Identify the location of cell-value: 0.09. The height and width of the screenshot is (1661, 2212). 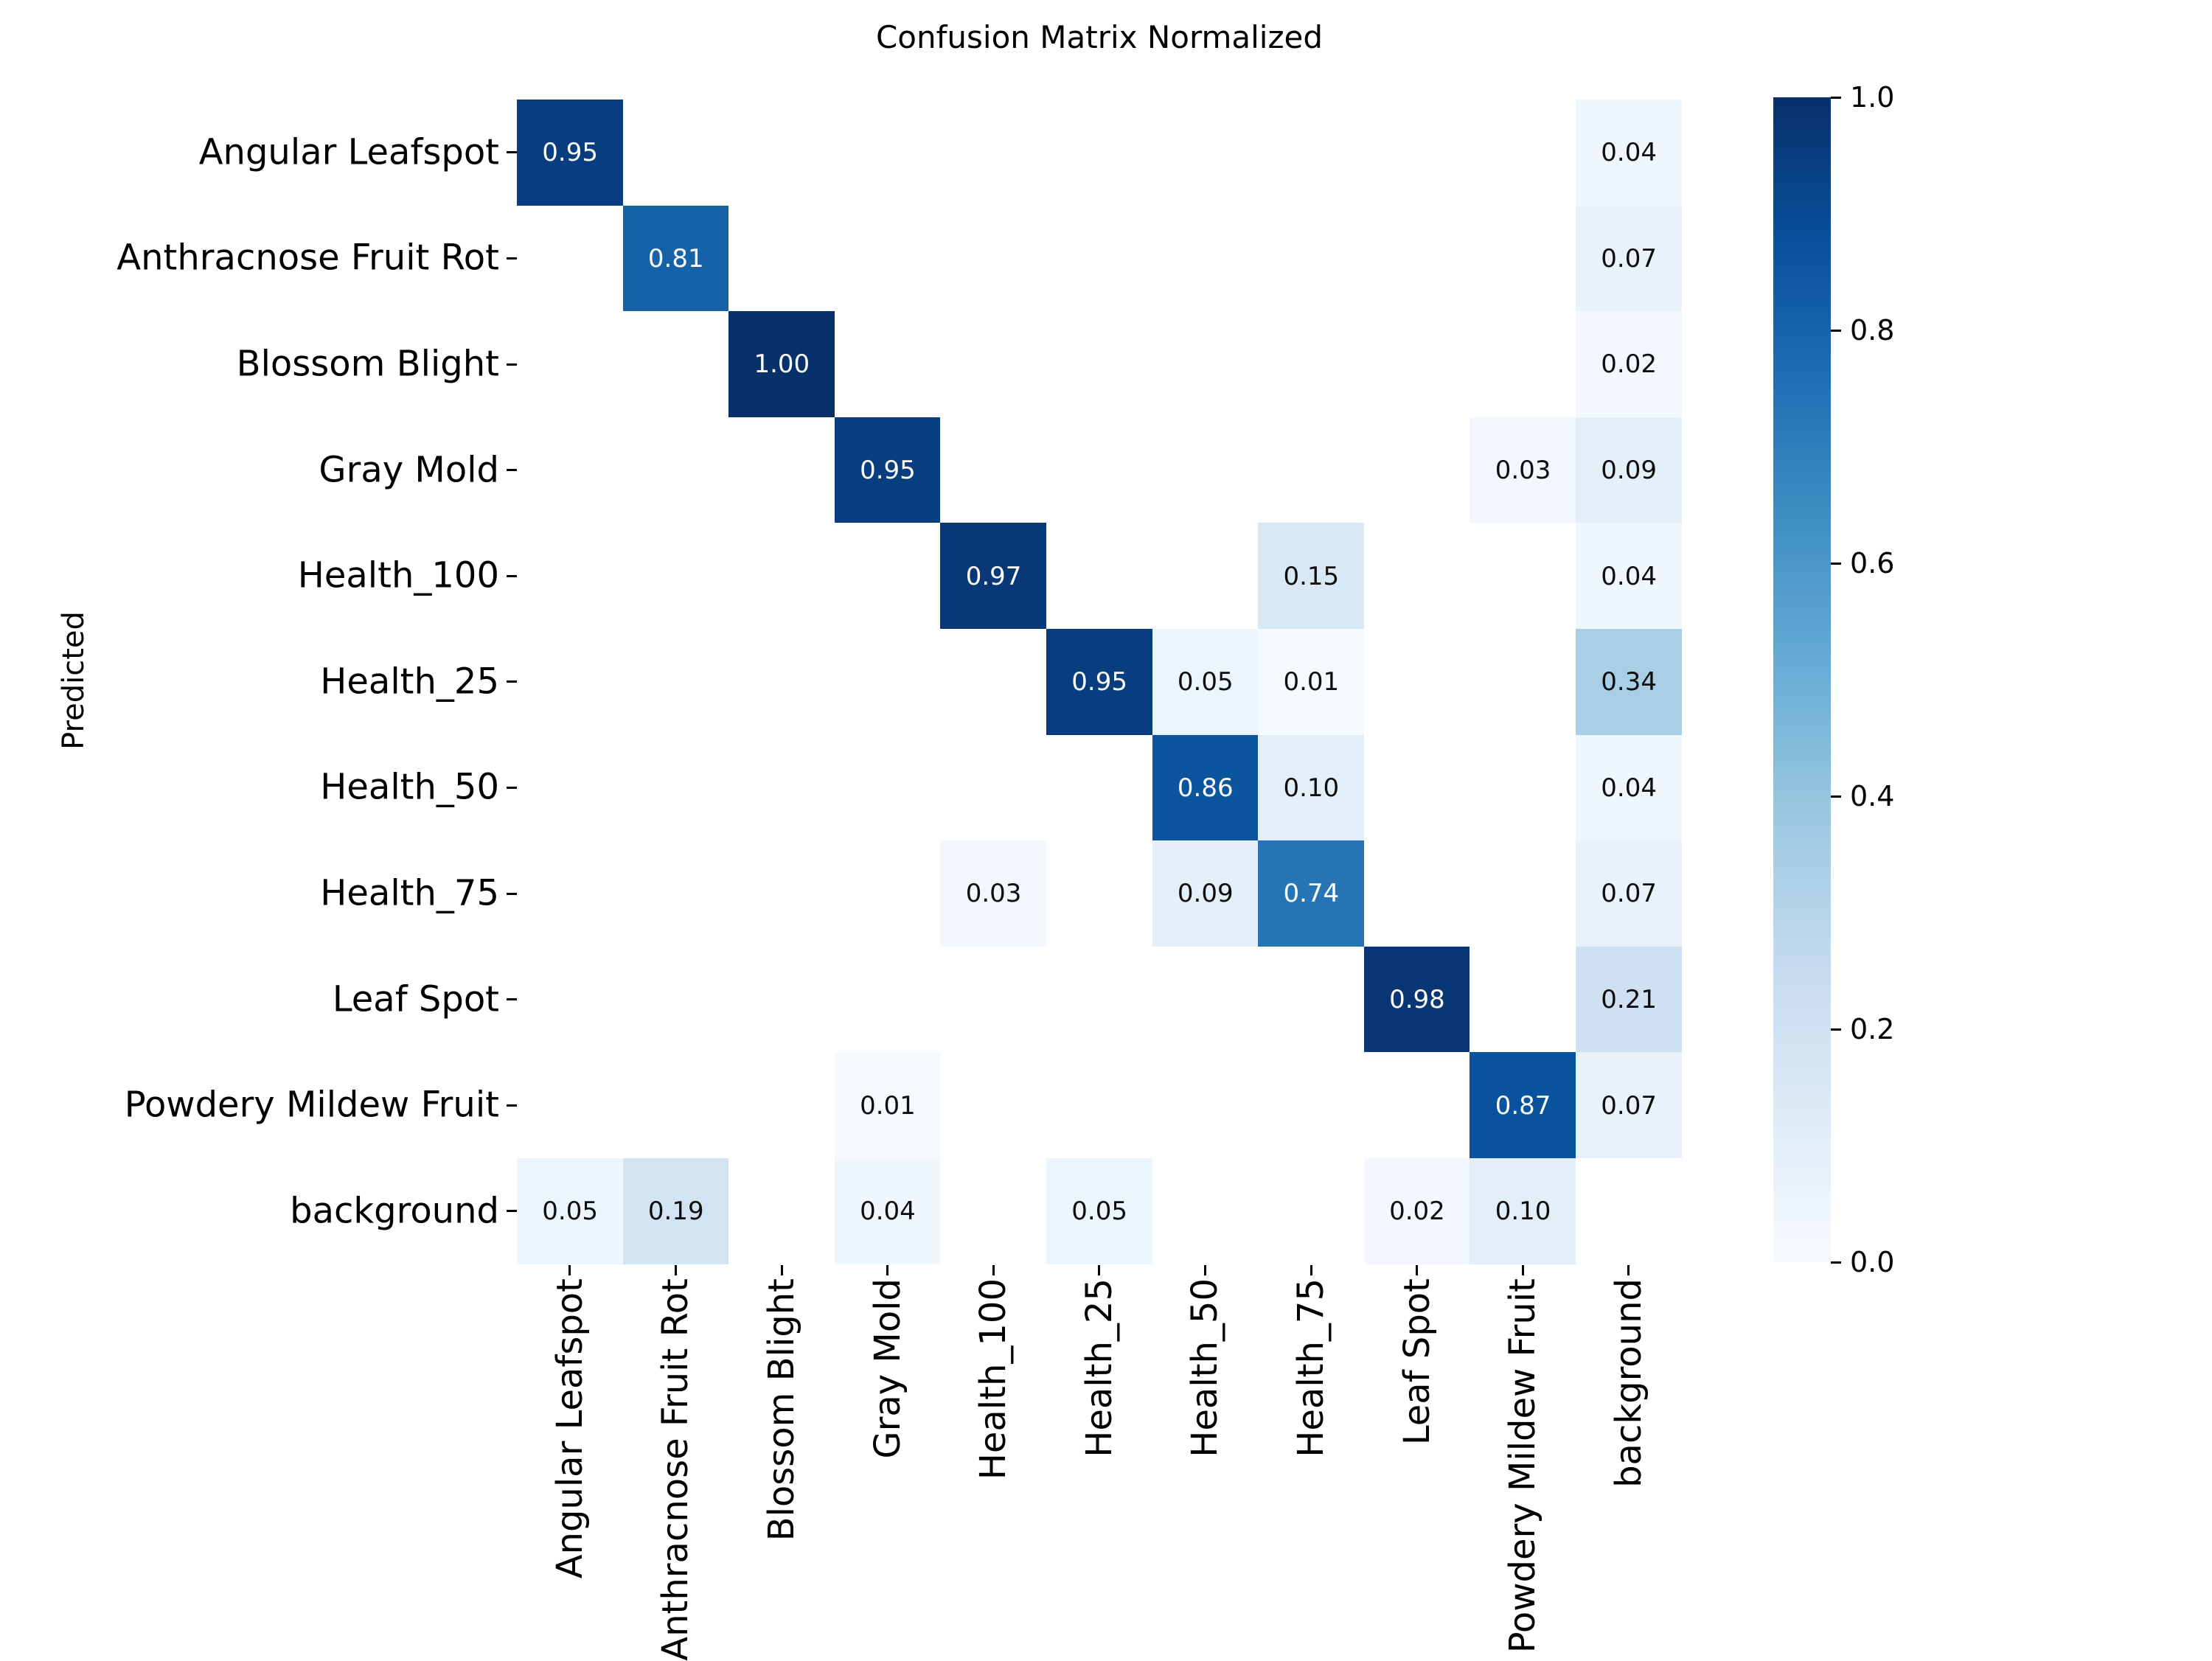
(1205, 894).